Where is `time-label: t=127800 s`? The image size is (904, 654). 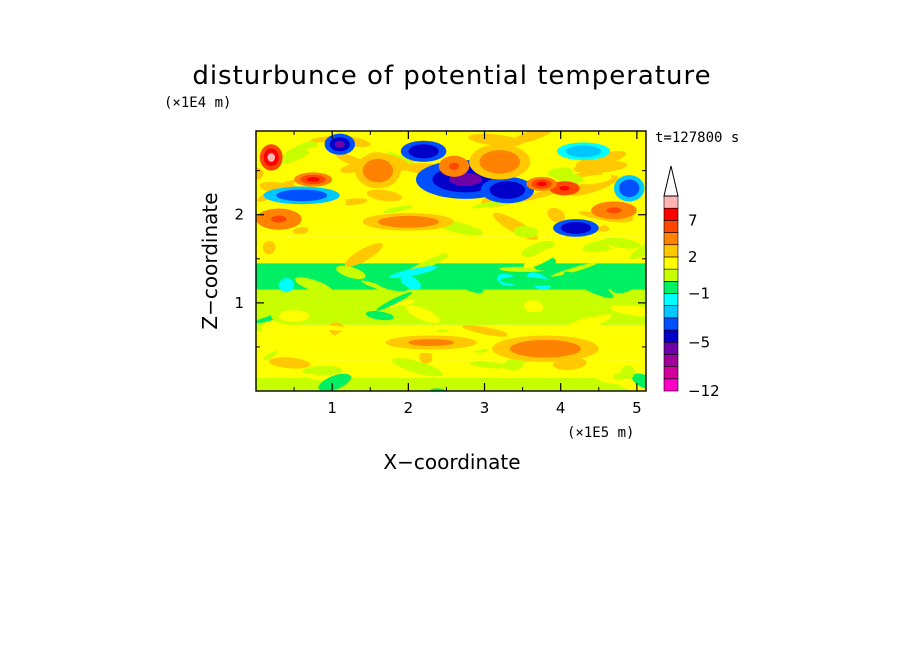
time-label: t=127800 s is located at coordinates (697, 138).